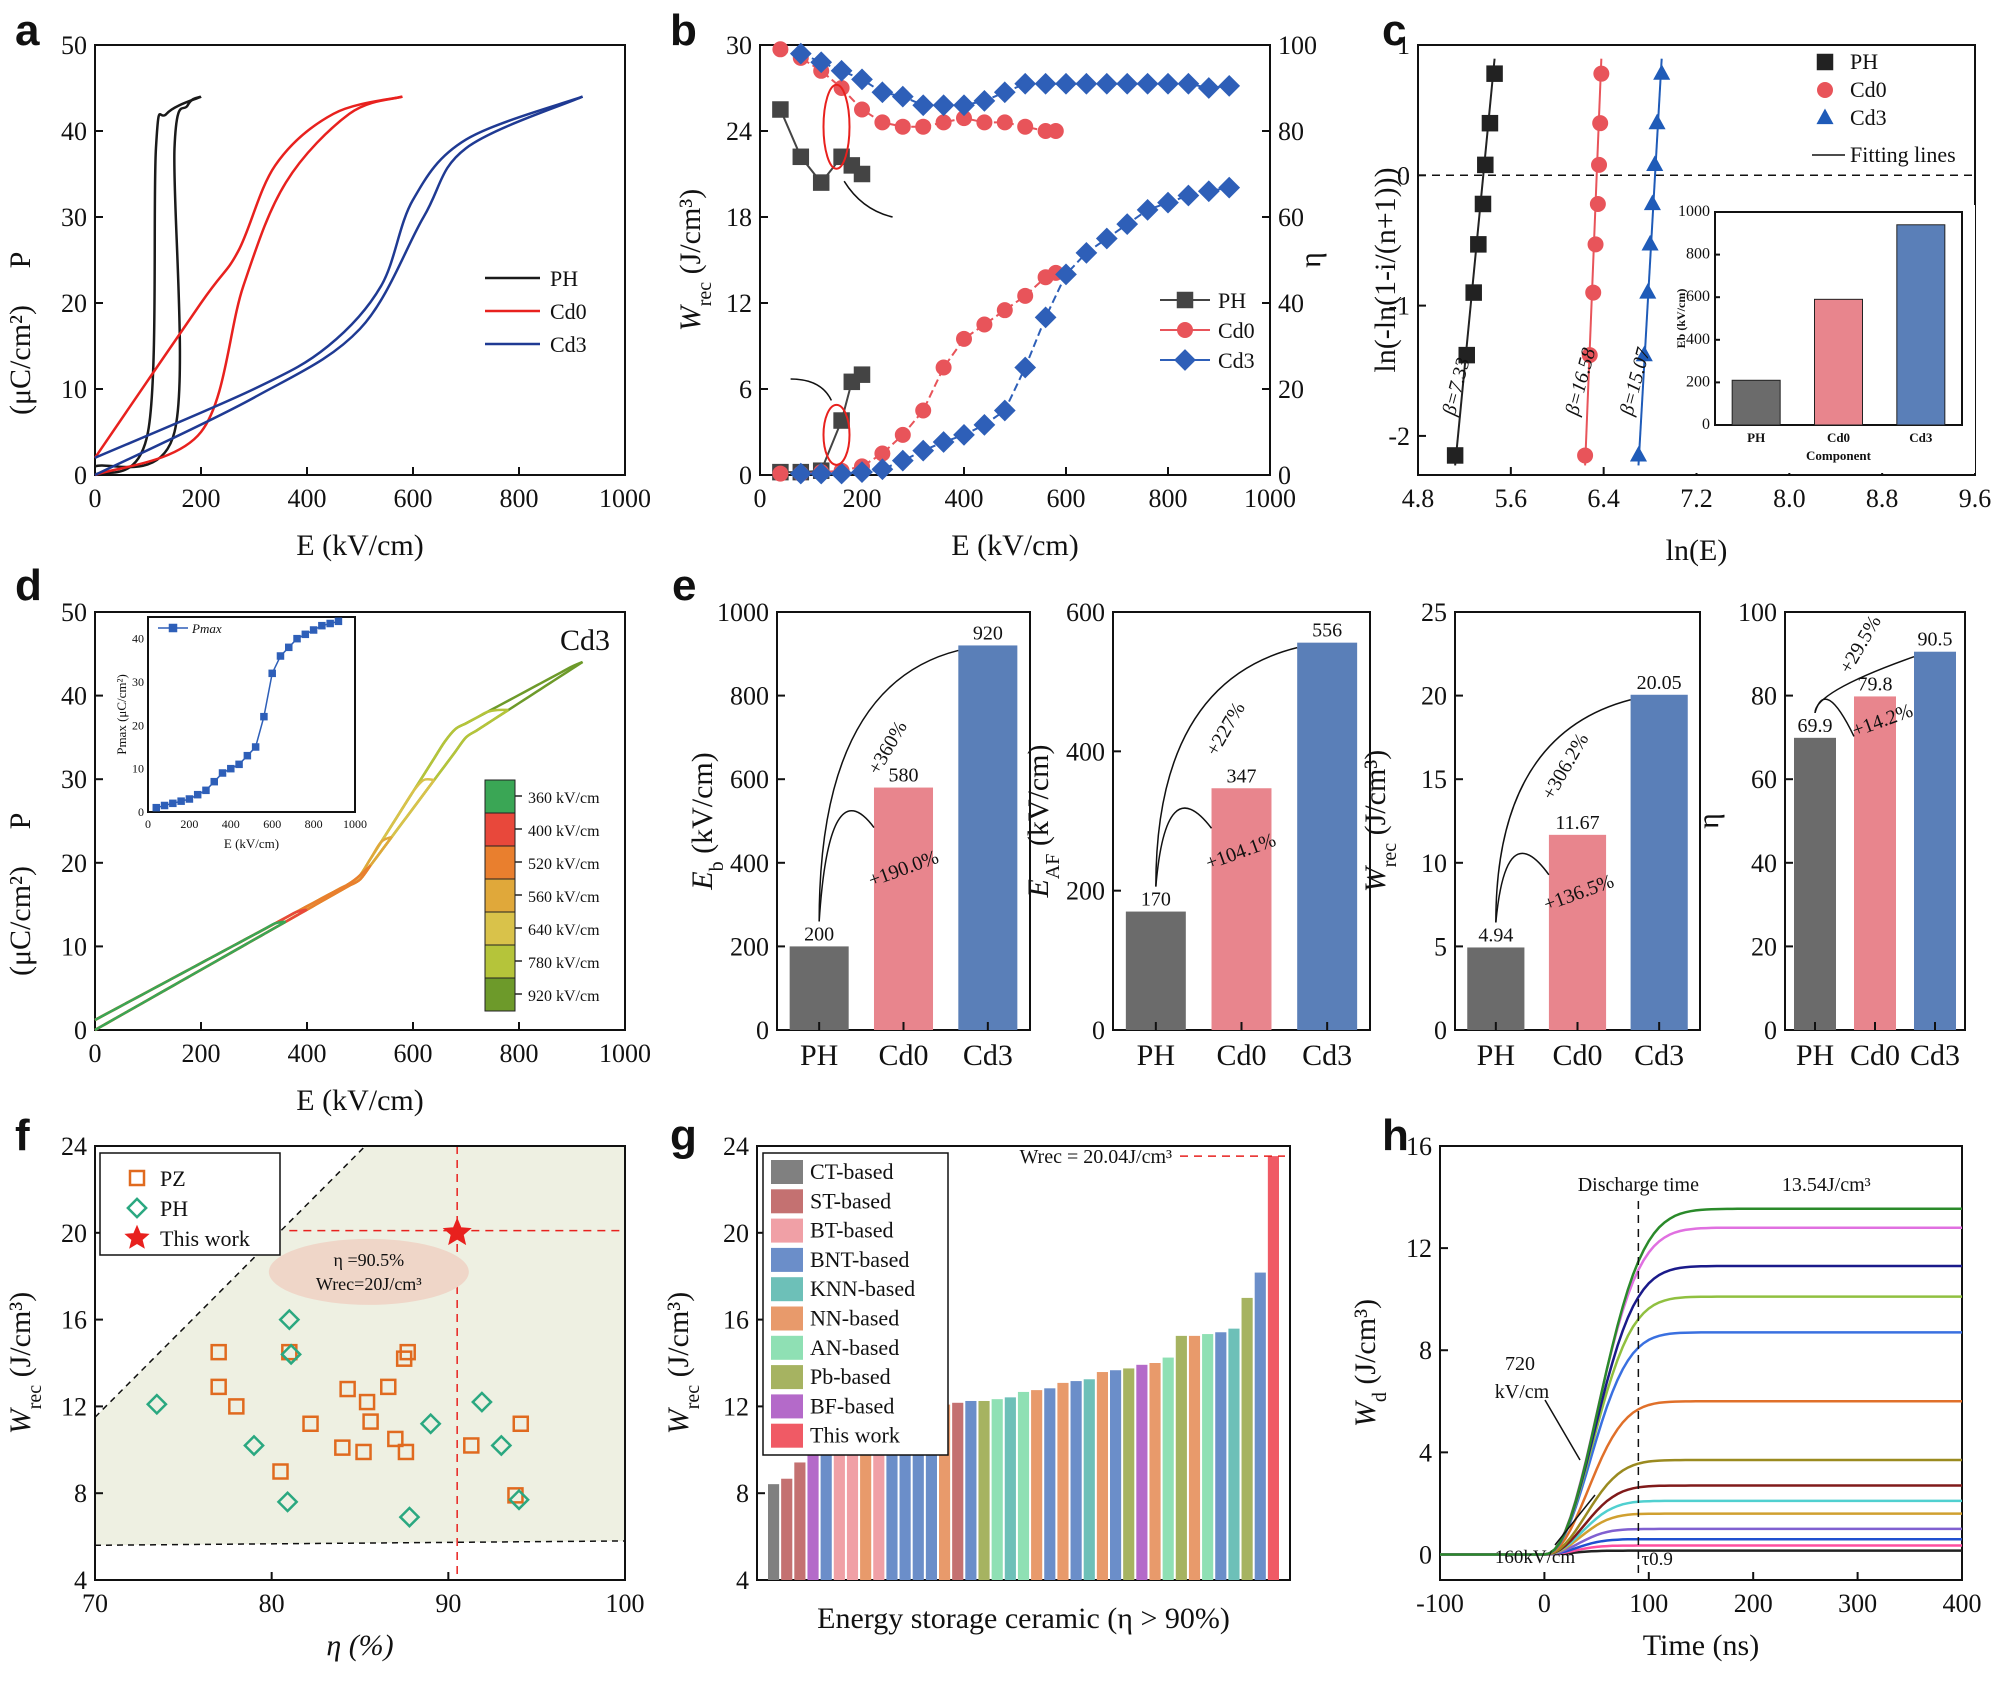 This screenshot has width=2000, height=1681. Describe the element at coordinates (307, 498) in the screenshot. I see `panel-a-xtick-label: 400` at that location.